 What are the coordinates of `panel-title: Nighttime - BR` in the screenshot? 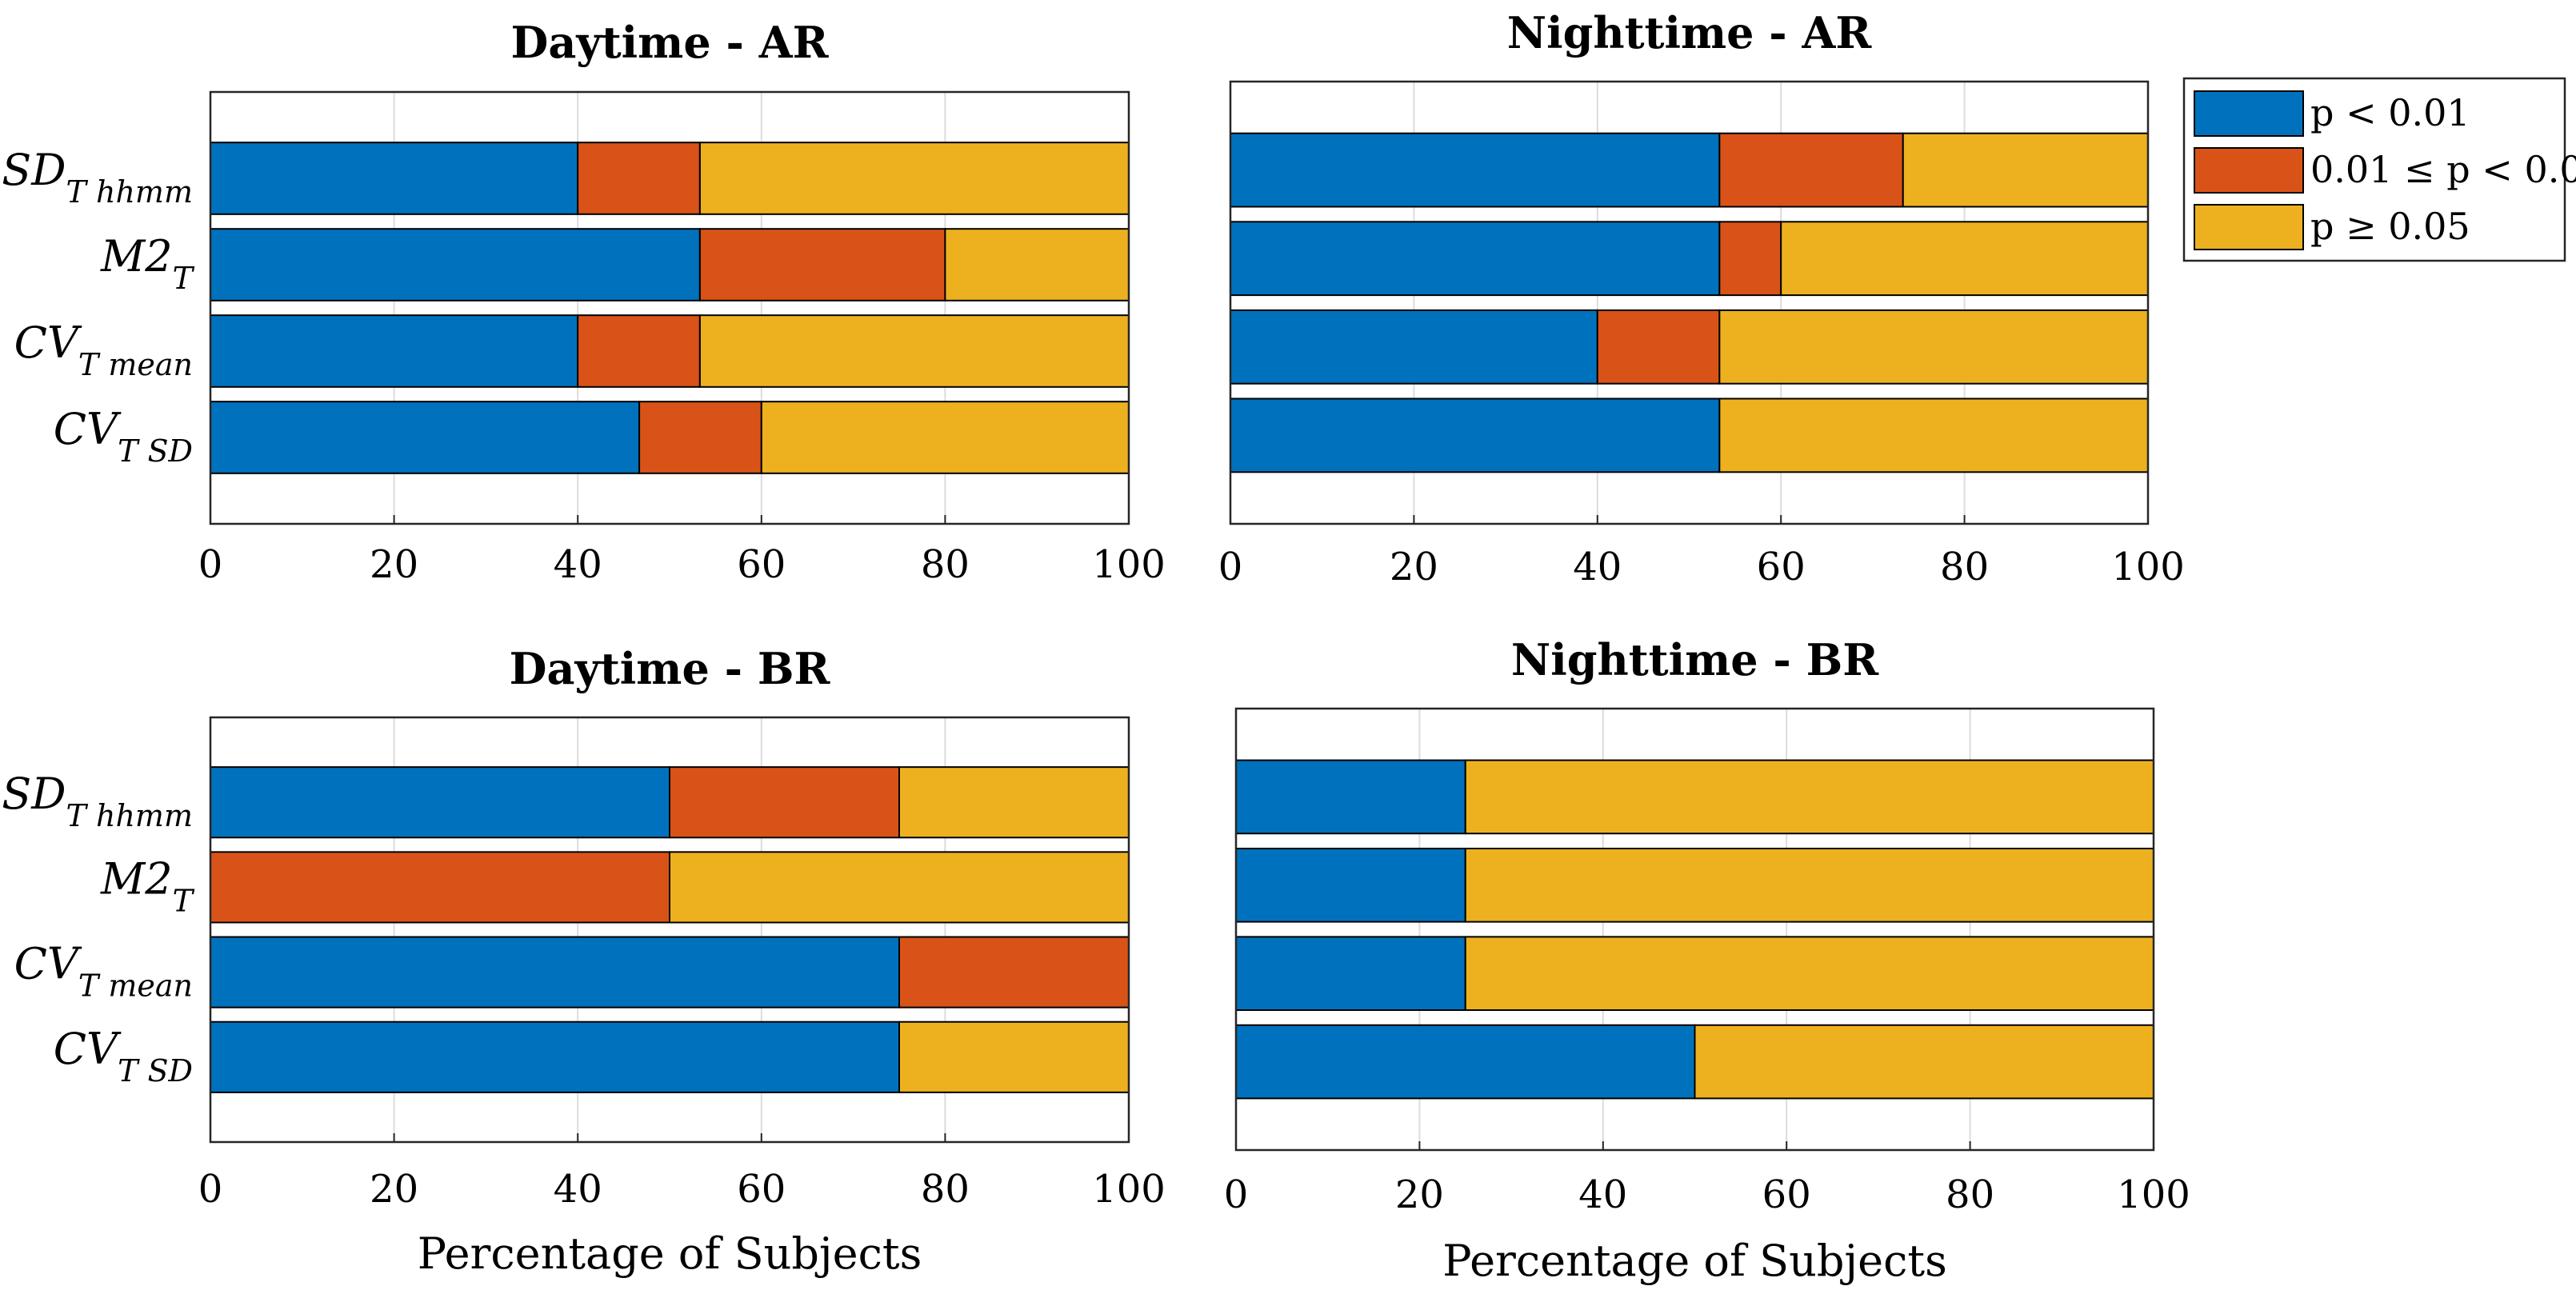 It's located at (1695, 659).